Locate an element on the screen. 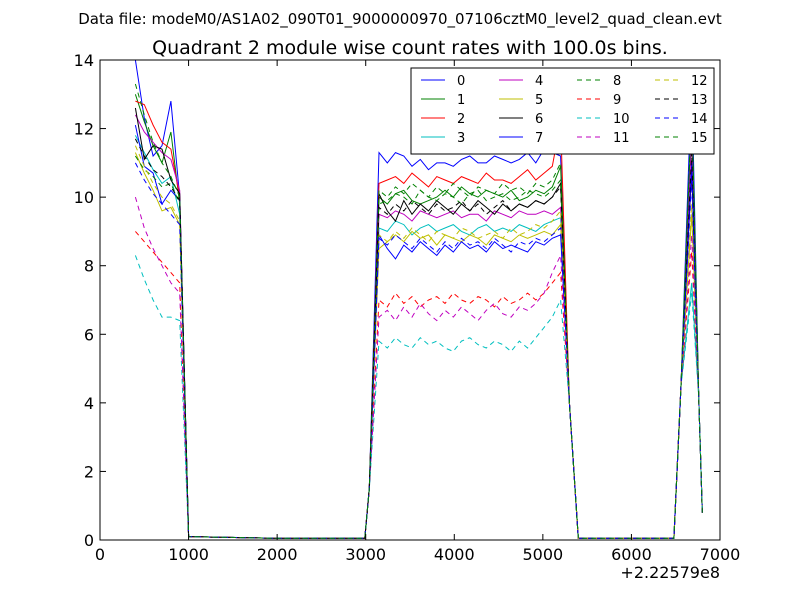 This screenshot has height=600, width=800. legend-label-8: 8 is located at coordinates (617, 81).